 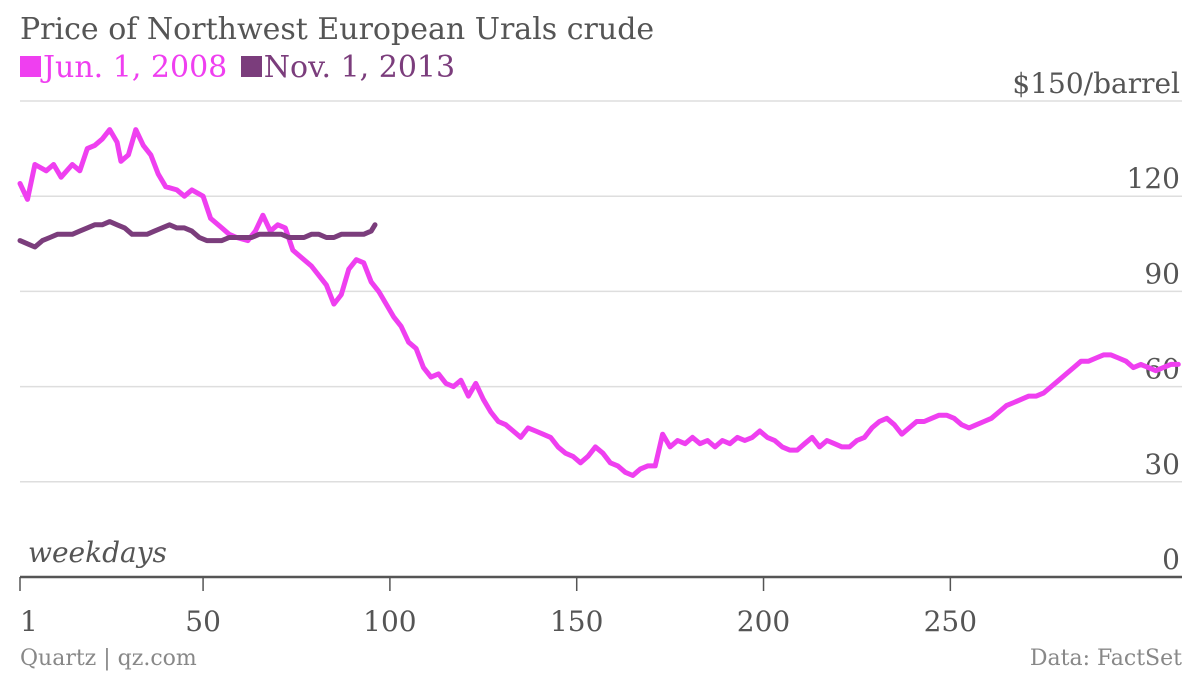 I want to click on legend-item-jun-2008: Jun. 1, 2008, so click(x=123, y=68).